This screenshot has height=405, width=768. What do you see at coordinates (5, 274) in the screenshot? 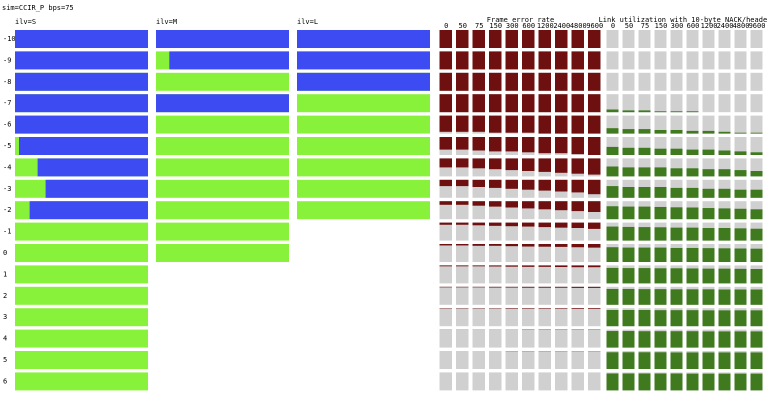
I see `row-label: 1` at bounding box center [5, 274].